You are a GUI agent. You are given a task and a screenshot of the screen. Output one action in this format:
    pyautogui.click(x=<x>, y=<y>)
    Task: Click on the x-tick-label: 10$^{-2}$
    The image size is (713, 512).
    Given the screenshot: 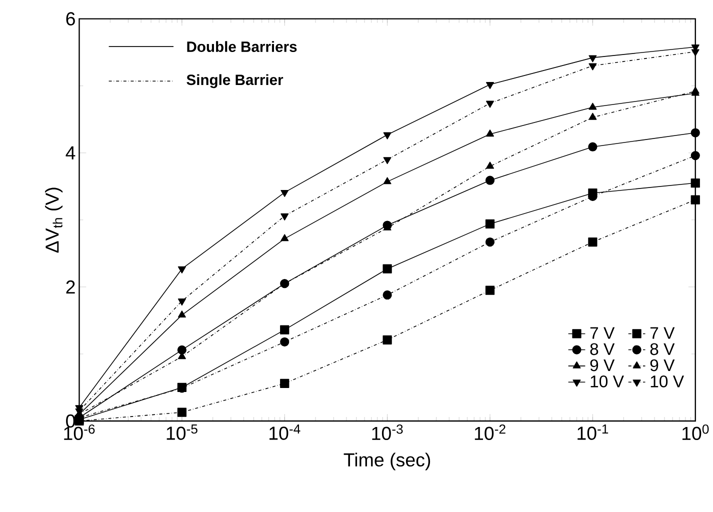 What is the action you would take?
    pyautogui.click(x=490, y=432)
    